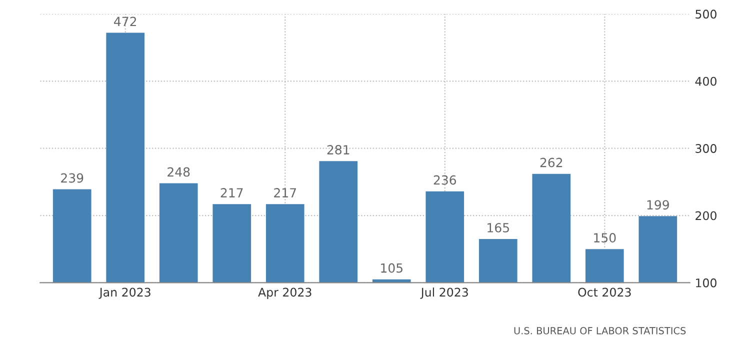 The height and width of the screenshot is (349, 730). Describe the element at coordinates (445, 180) in the screenshot. I see `data-label: 236` at that location.